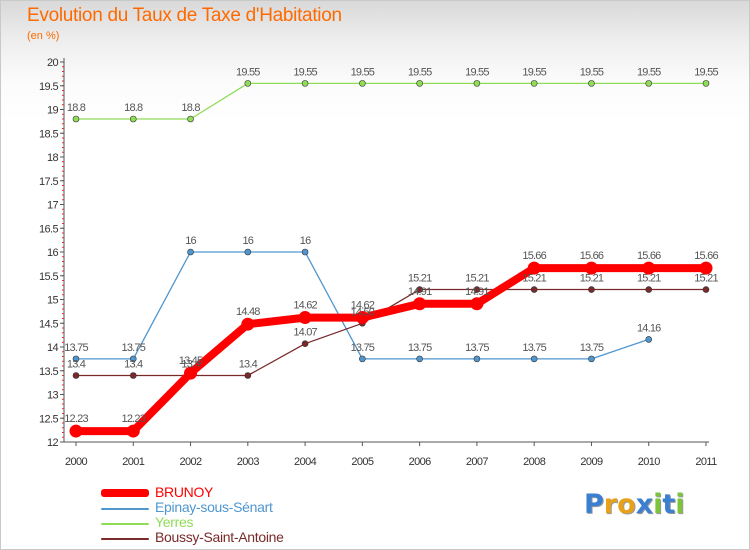 The image size is (750, 550). What do you see at coordinates (534, 462) in the screenshot?
I see `x-tick-label: 2008` at bounding box center [534, 462].